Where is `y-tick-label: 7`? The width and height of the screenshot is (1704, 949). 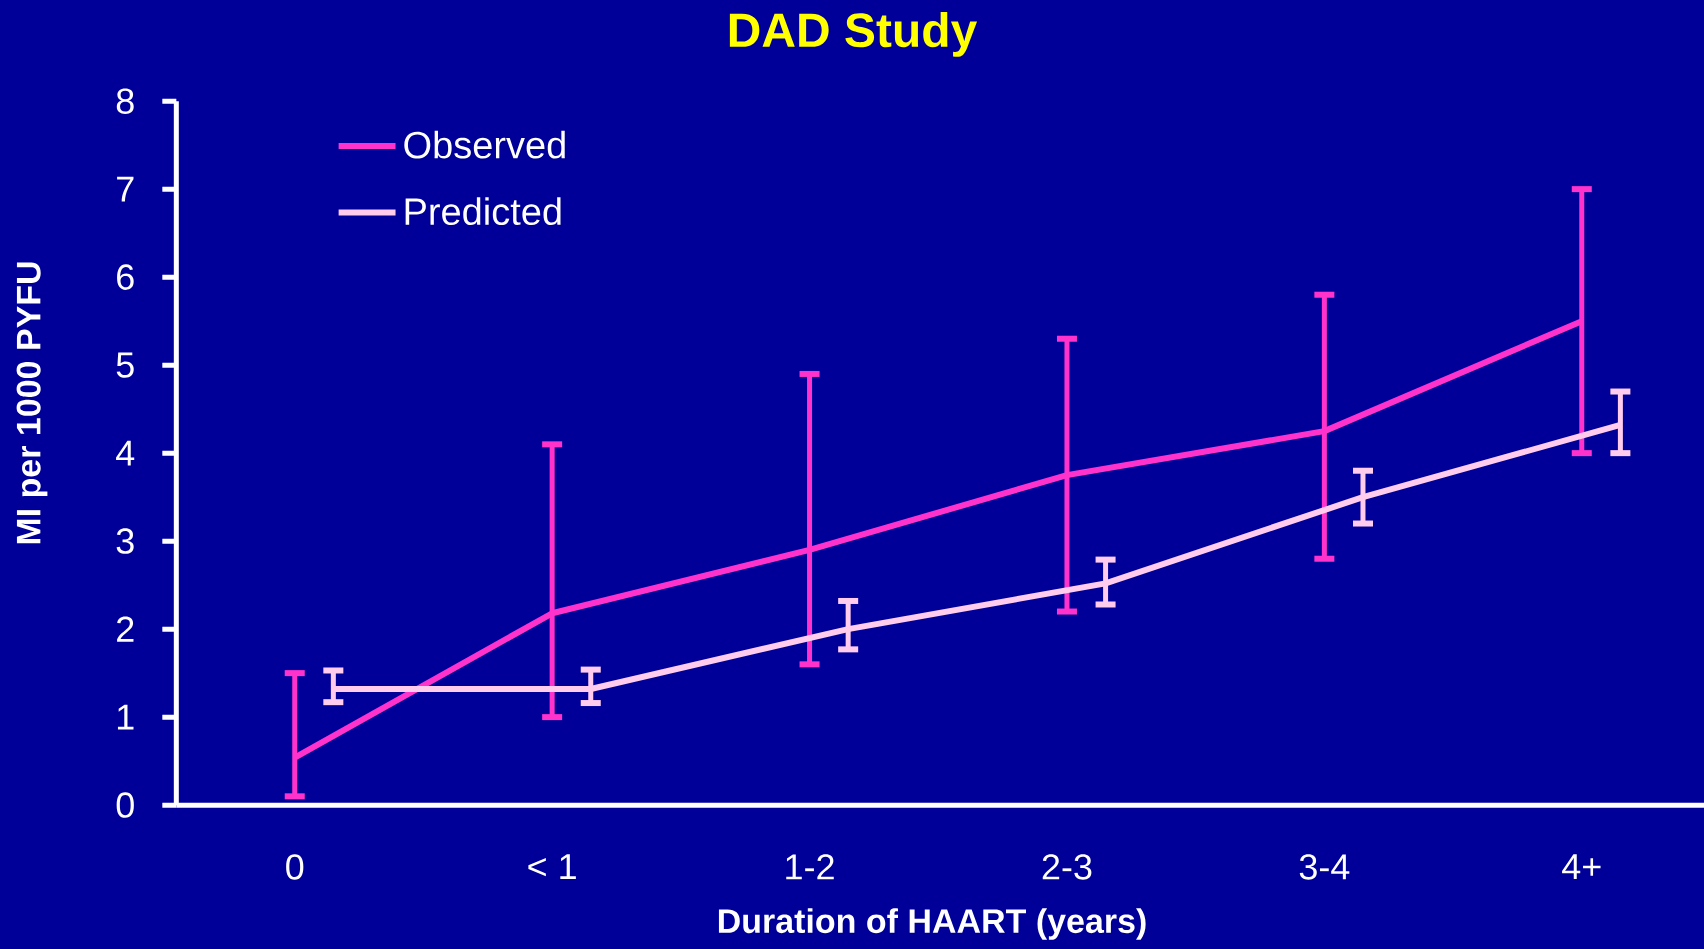 y-tick-label: 7 is located at coordinates (125, 189).